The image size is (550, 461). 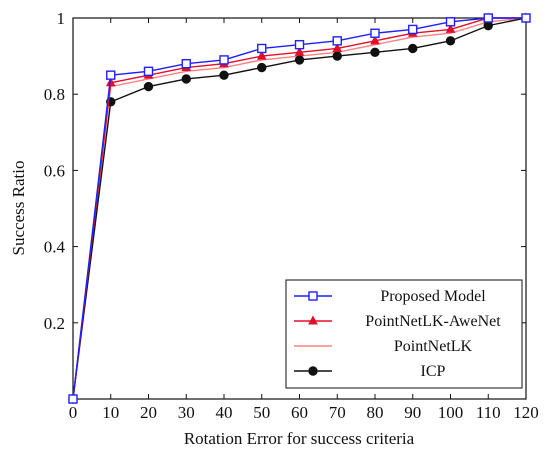 What do you see at coordinates (55, 247) in the screenshot?
I see `y-tick-label: 0.4` at bounding box center [55, 247].